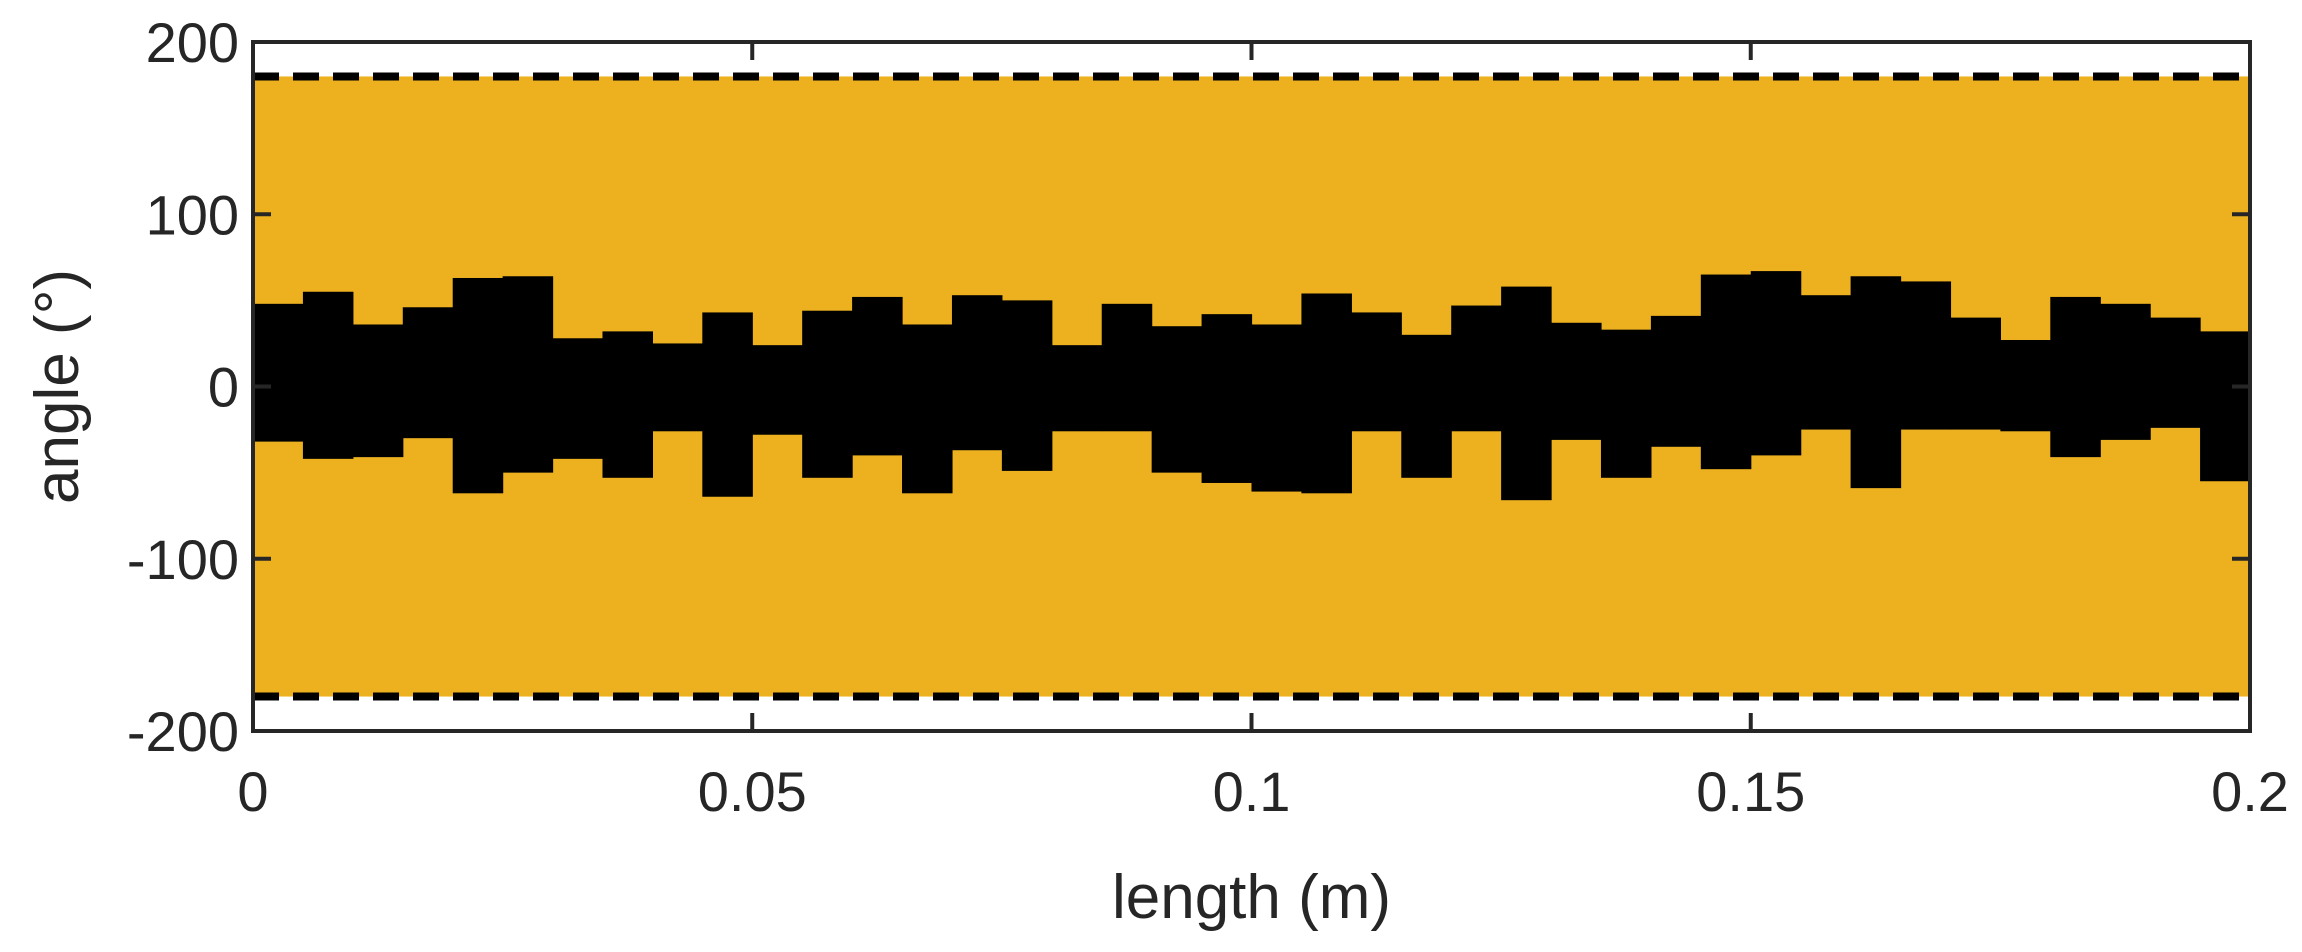 Image resolution: width=2302 pixels, height=952 pixels. What do you see at coordinates (183, 387) in the screenshot?
I see `y-tick-labels: -200 -100 0 100 200` at bounding box center [183, 387].